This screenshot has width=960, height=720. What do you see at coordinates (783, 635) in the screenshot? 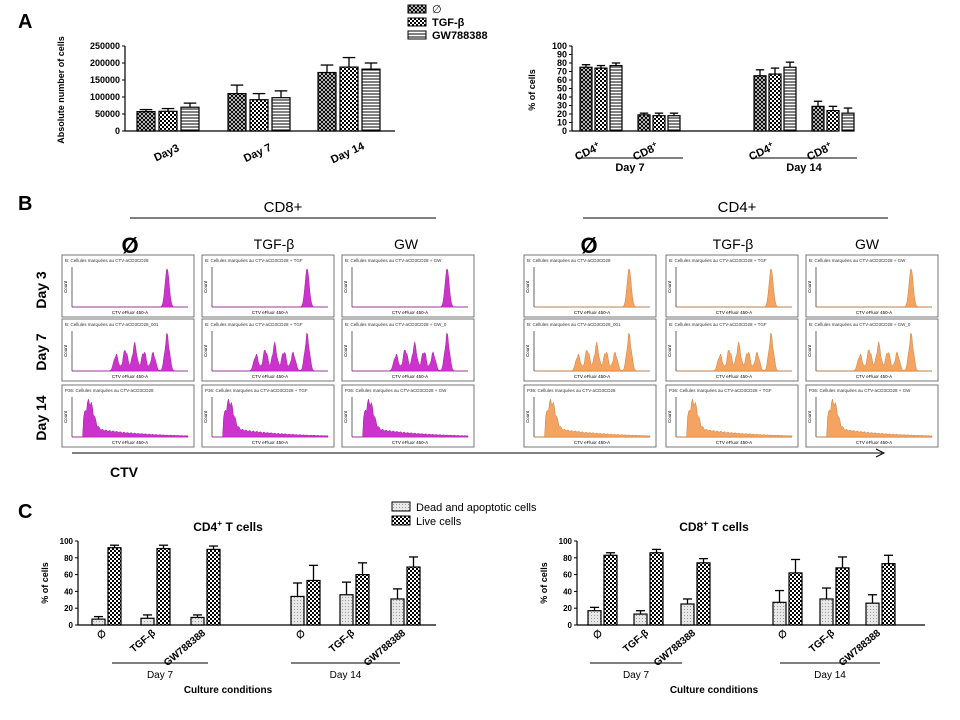
I see `condition-label: ∅` at bounding box center [783, 635].